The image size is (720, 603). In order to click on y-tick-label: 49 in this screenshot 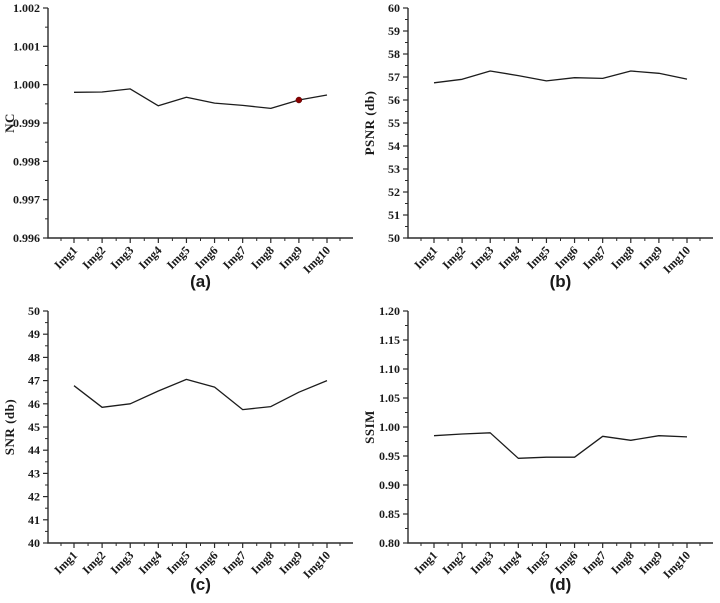, I will do `click(34, 334)`.